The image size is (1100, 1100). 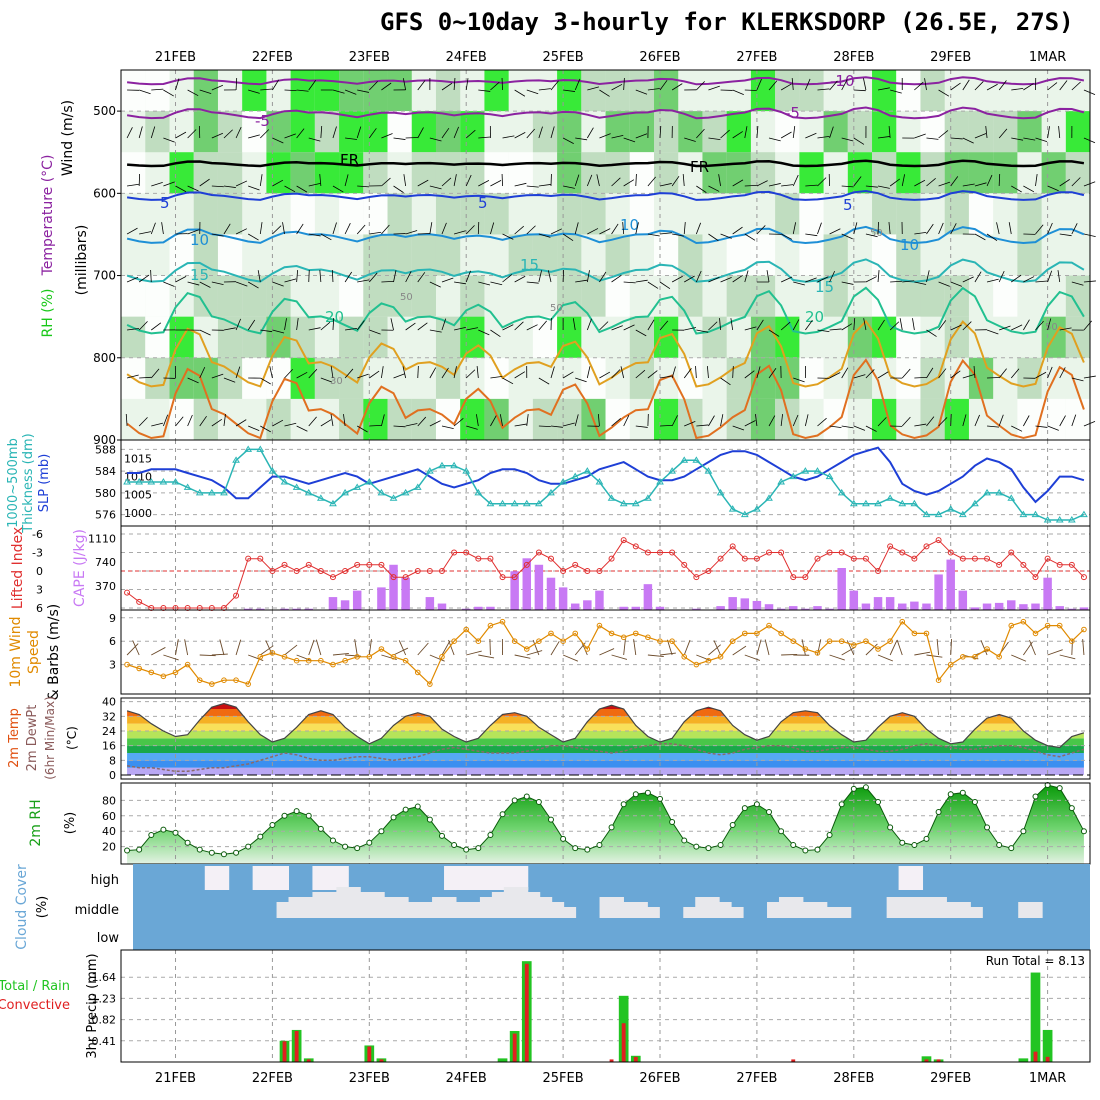 I want to click on slp-tick-label: 1000, so click(x=138, y=513).